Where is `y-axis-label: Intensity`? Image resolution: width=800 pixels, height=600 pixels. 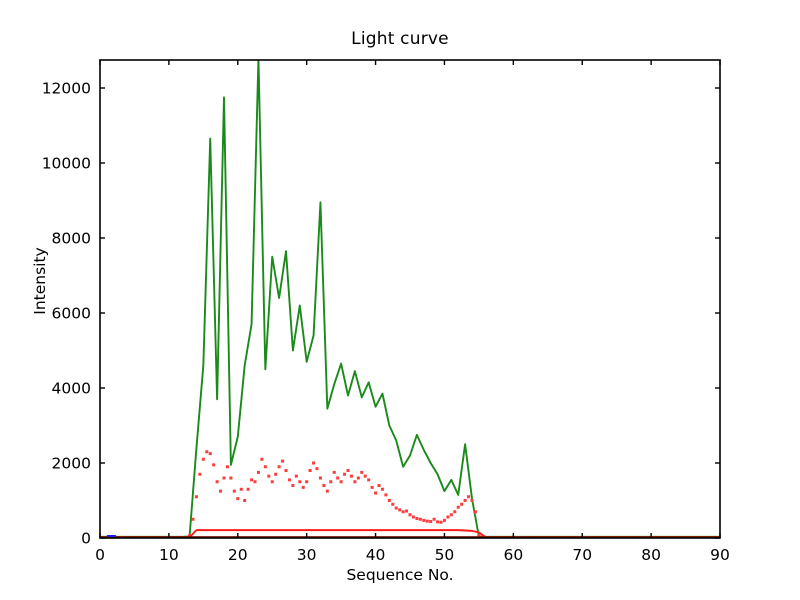 y-axis-label: Intensity is located at coordinates (40, 281).